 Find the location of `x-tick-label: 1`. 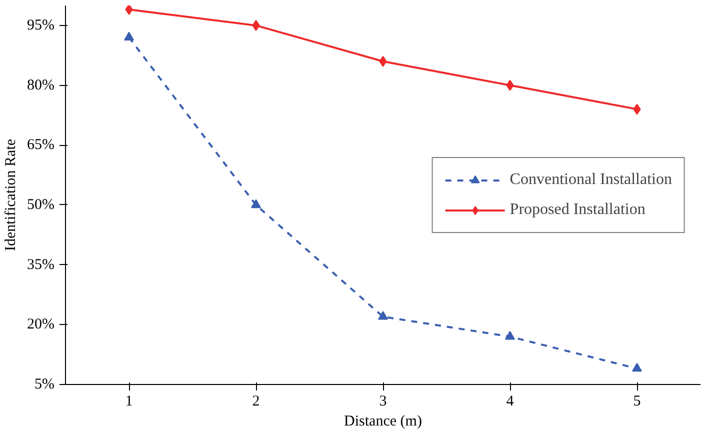

x-tick-label: 1 is located at coordinates (129, 402).